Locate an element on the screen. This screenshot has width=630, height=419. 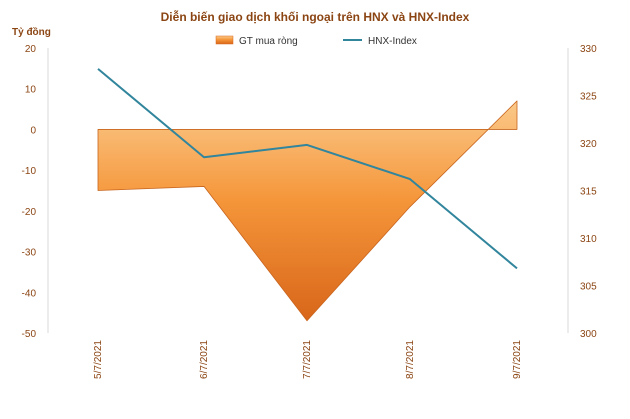
x-tick-label-4: 9/7/2021 is located at coordinates (517, 359).